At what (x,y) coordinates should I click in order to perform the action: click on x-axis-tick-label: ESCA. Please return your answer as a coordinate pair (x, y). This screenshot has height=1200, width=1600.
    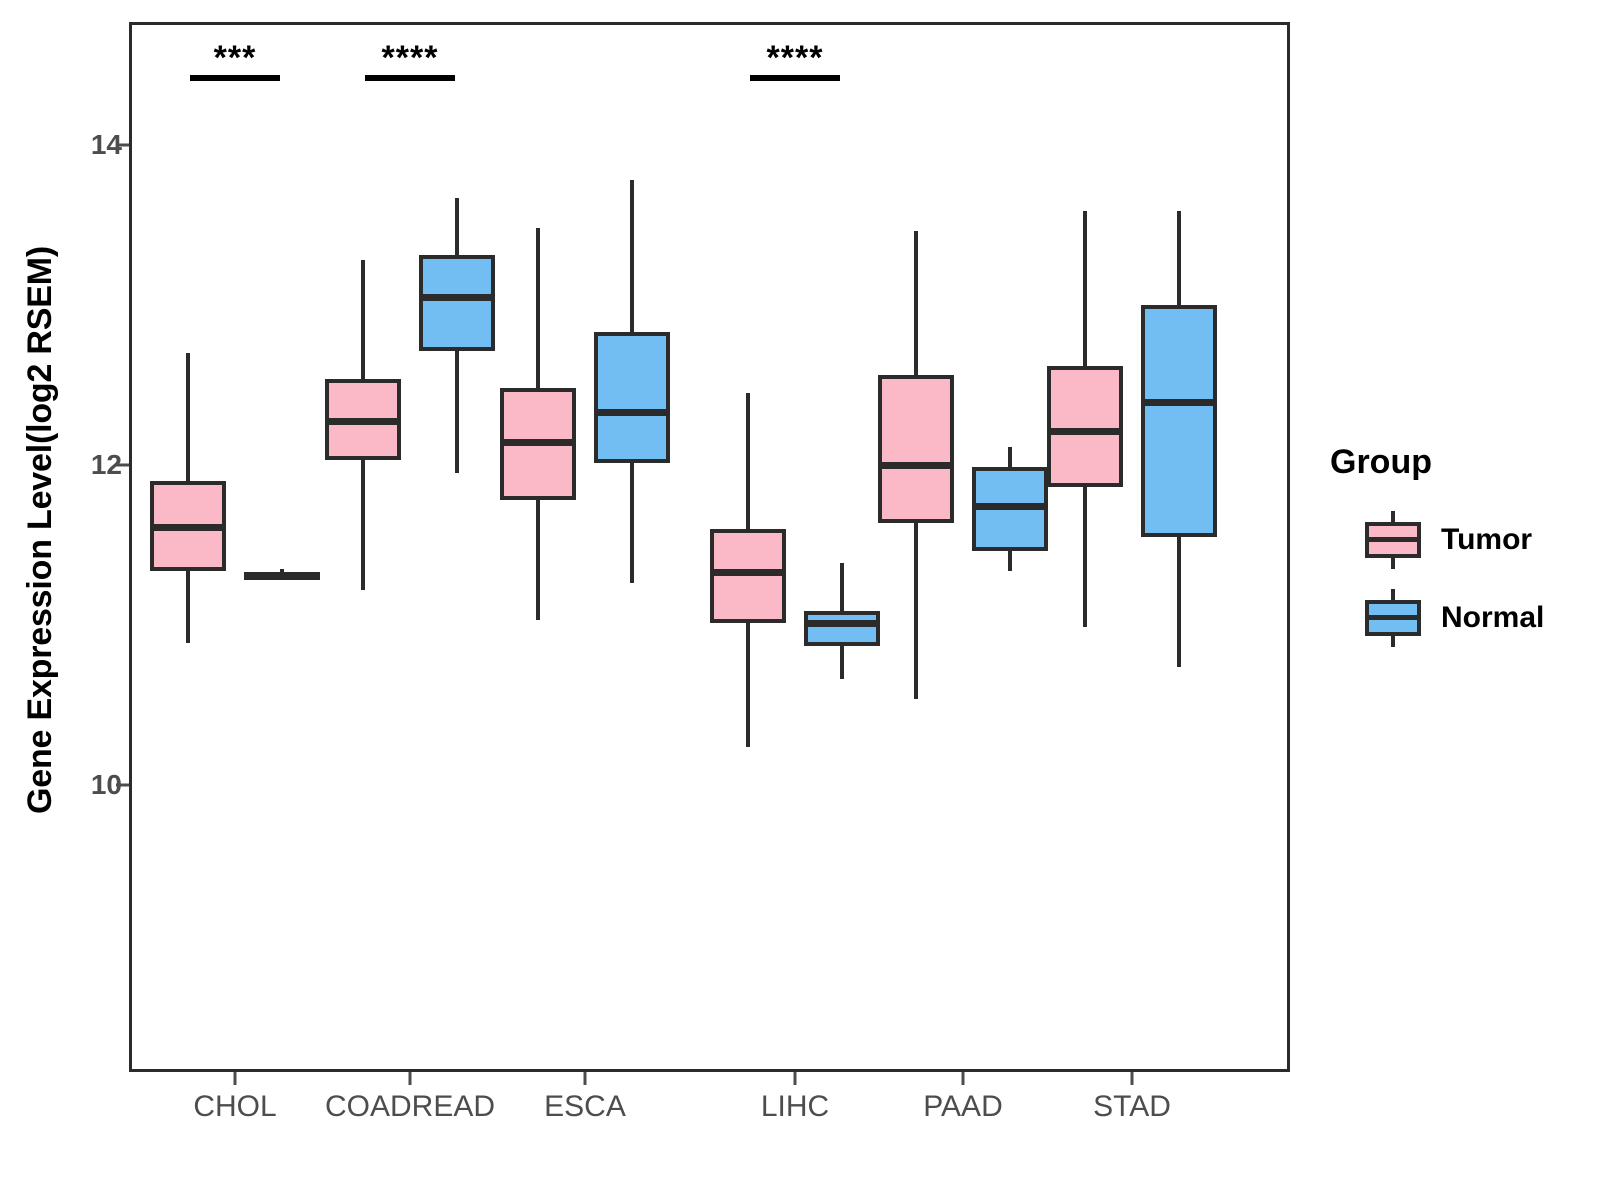
    Looking at the image, I should click on (585, 1106).